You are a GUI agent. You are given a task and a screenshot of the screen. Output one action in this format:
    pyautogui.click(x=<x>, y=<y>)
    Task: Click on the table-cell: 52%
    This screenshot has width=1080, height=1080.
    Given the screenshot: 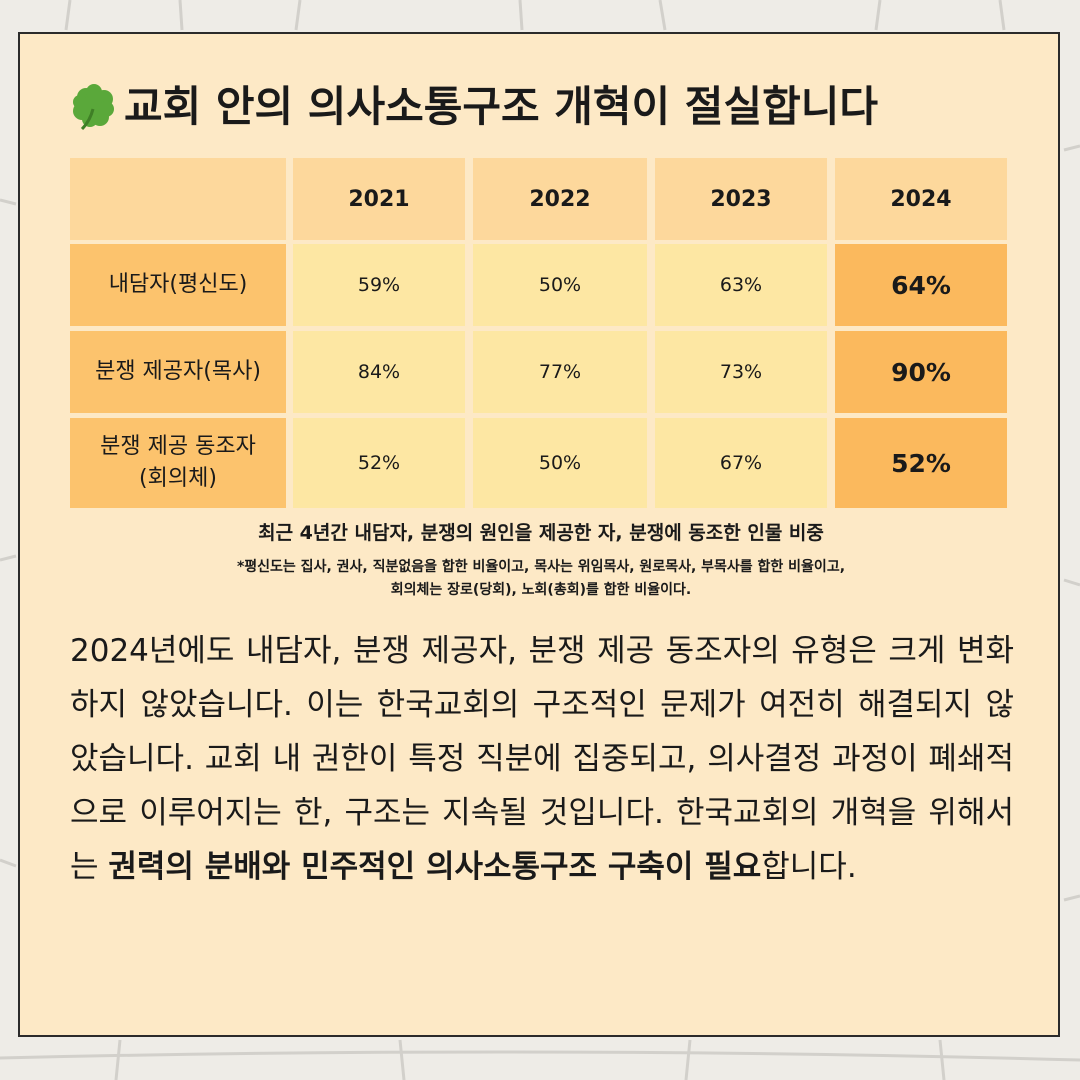 What is the action you would take?
    pyautogui.click(x=379, y=463)
    